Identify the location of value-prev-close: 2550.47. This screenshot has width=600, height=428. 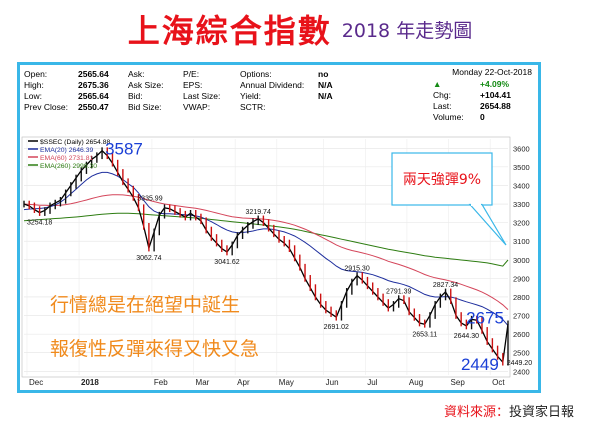
(93, 107).